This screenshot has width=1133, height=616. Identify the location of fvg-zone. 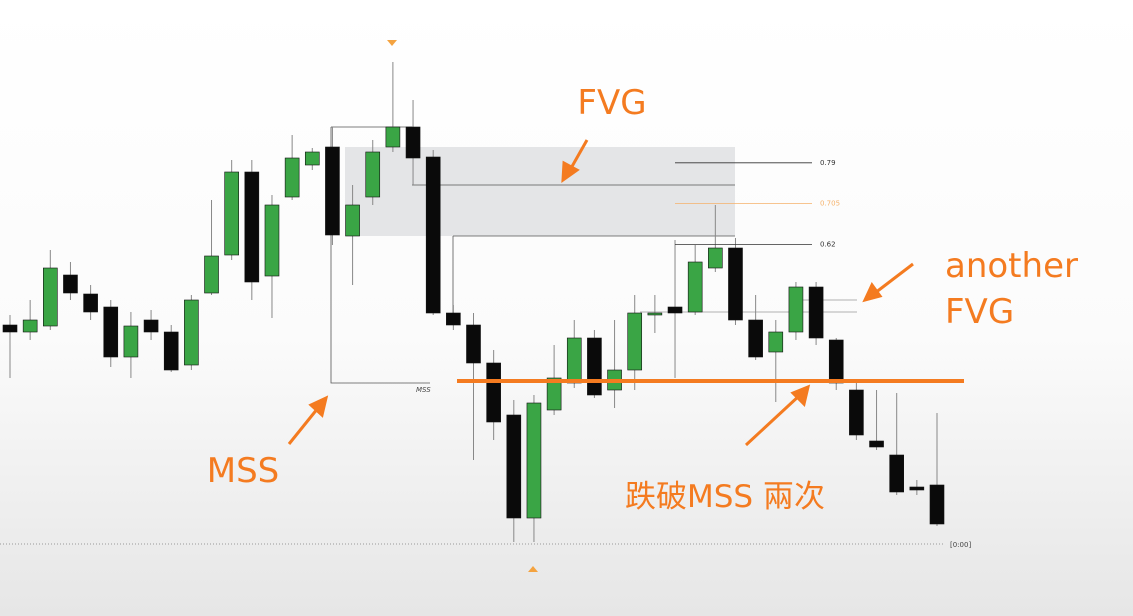
(540, 191).